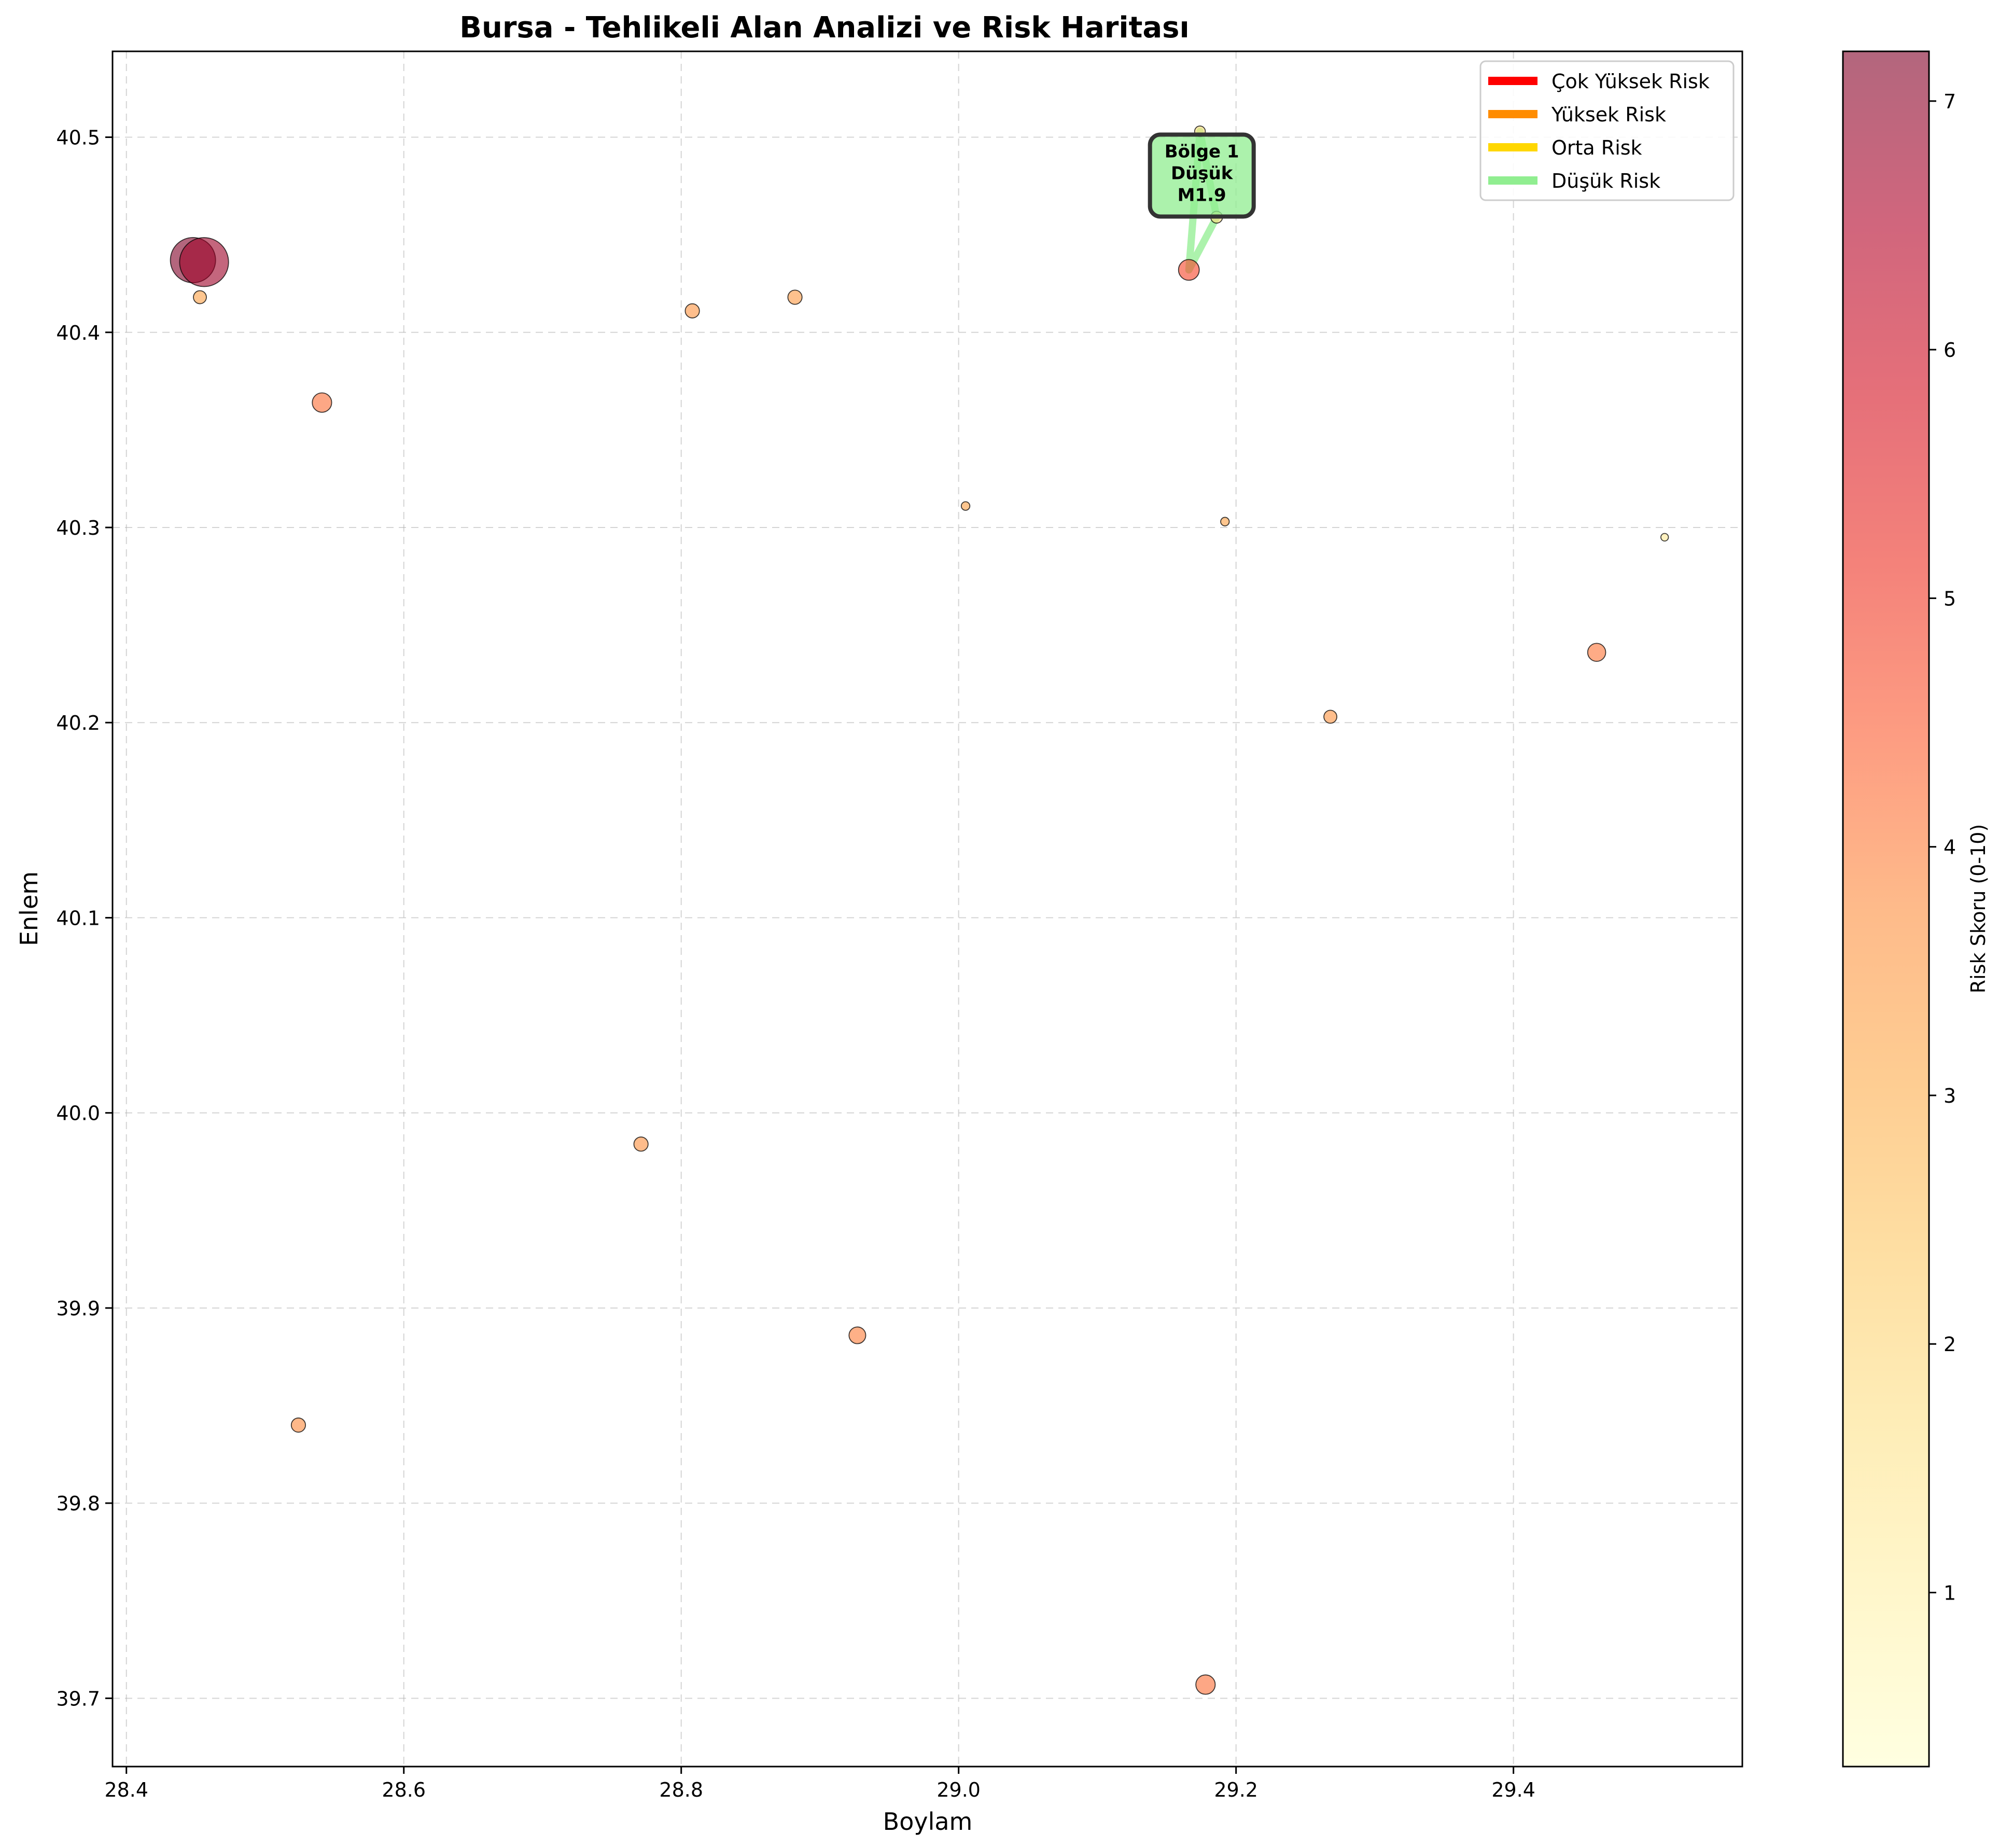  Describe the element at coordinates (1609, 114) in the screenshot. I see `legend-entry-label: Yüksek Risk` at that location.